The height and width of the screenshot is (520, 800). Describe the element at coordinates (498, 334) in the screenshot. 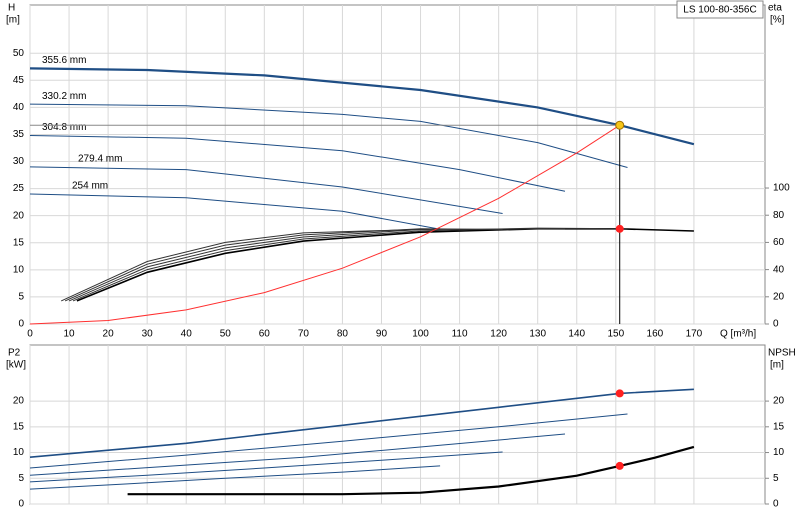

I see `x-tick-label: 120` at that location.